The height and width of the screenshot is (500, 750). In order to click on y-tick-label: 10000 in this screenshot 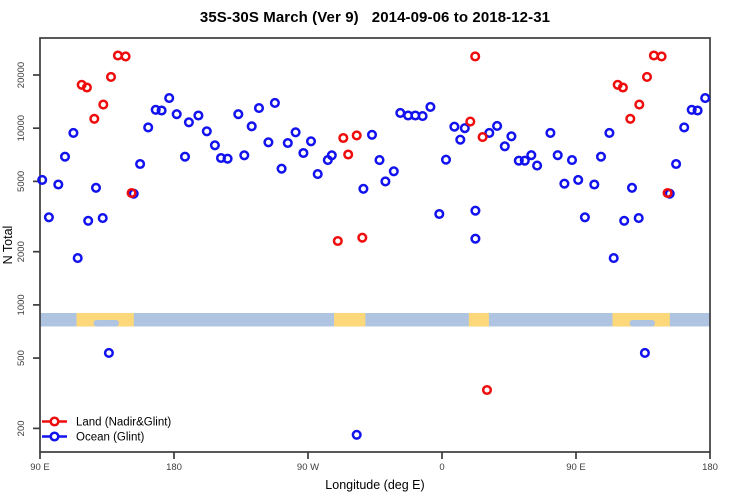, I will do `click(21, 128)`.